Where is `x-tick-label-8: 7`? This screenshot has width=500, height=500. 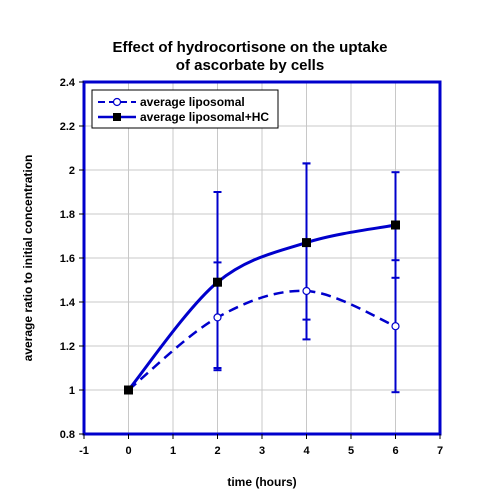
x-tick-label-8: 7 is located at coordinates (440, 451).